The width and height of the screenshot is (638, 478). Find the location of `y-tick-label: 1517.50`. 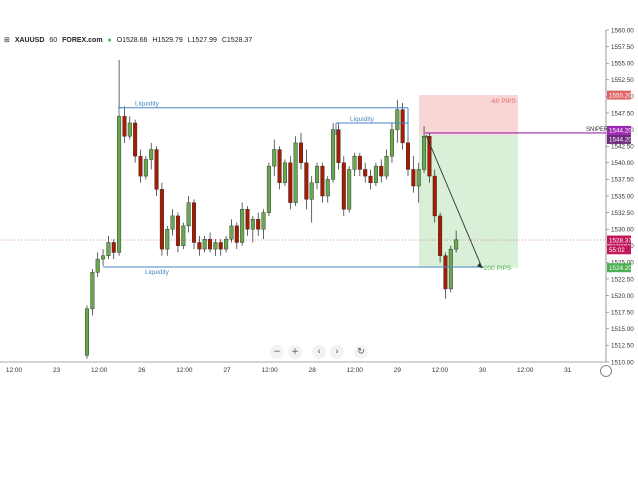

y-tick-label: 1517.50 is located at coordinates (622, 313).